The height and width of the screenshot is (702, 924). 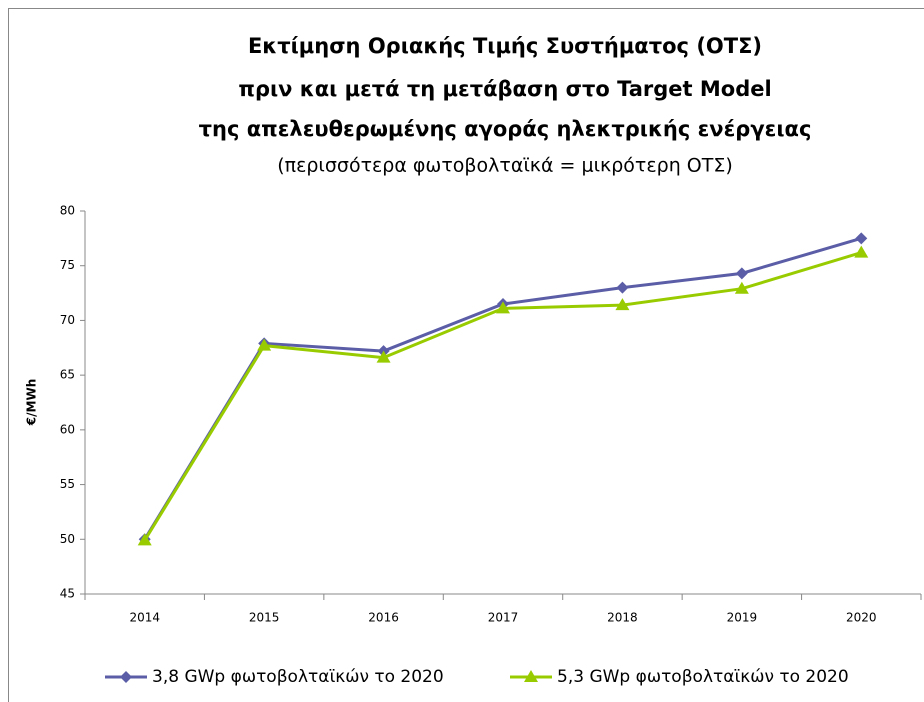 What do you see at coordinates (67, 539) in the screenshot?
I see `y-tick-label: 50` at bounding box center [67, 539].